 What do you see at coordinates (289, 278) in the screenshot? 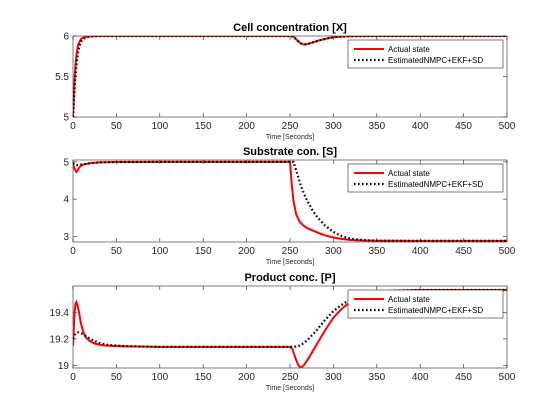
I see `chart-title: Product conc. [P]` at bounding box center [289, 278].